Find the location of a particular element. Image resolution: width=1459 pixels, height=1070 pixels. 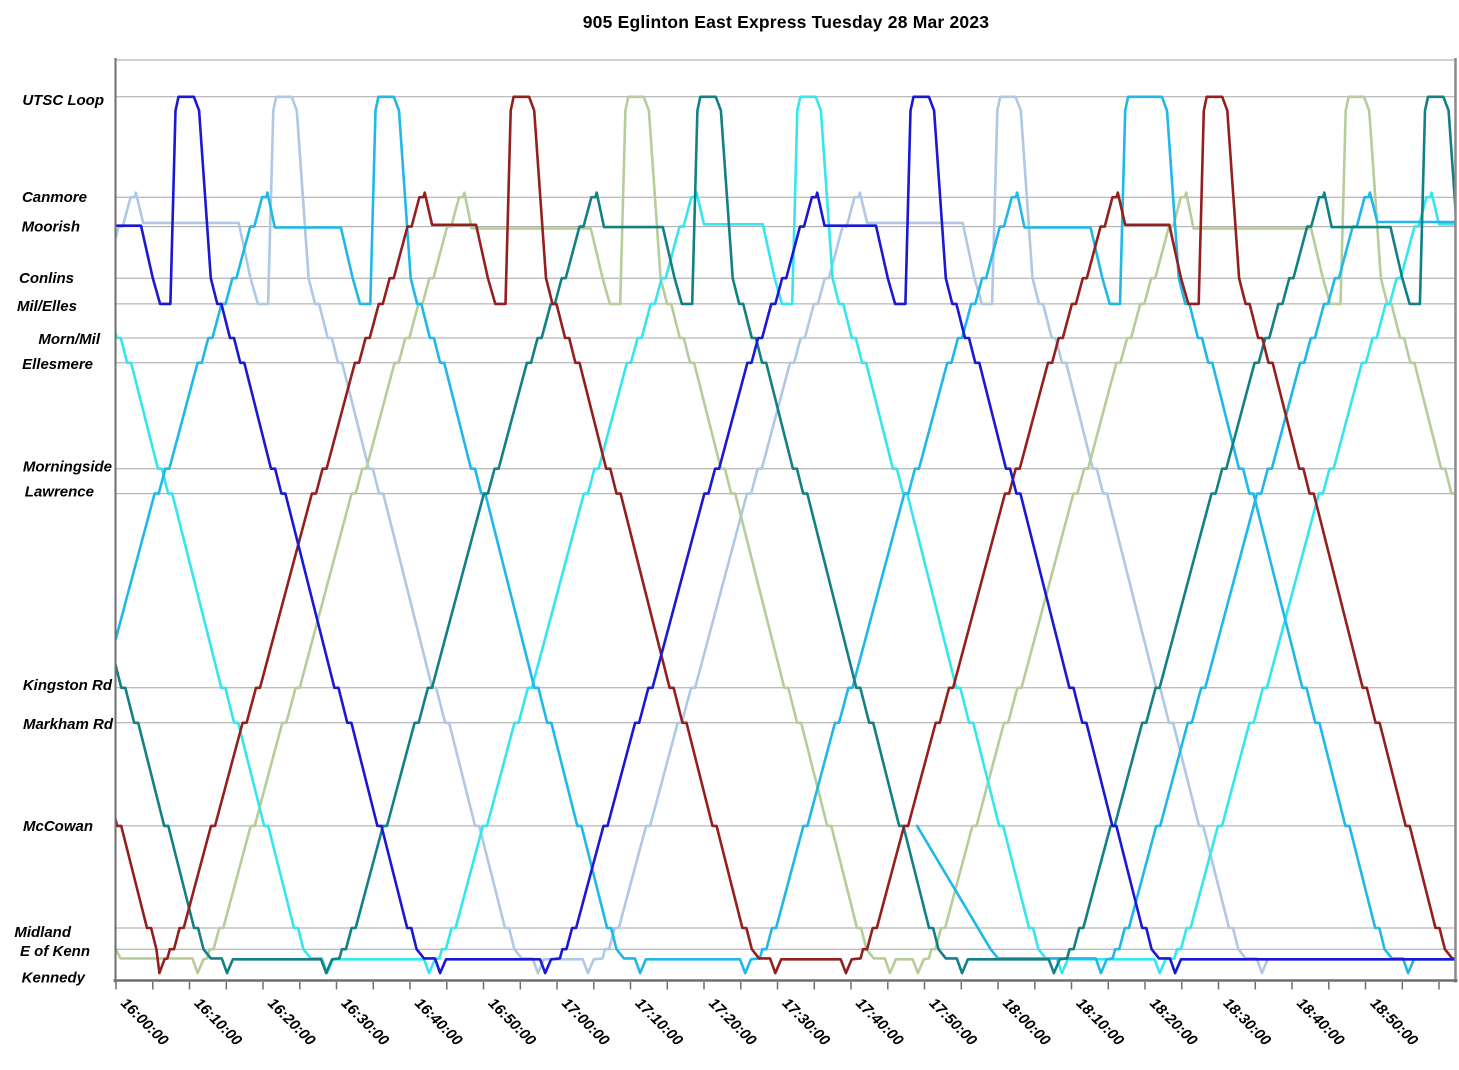

x-axis-label-172000: 17:20:00 is located at coordinates (732, 1022).